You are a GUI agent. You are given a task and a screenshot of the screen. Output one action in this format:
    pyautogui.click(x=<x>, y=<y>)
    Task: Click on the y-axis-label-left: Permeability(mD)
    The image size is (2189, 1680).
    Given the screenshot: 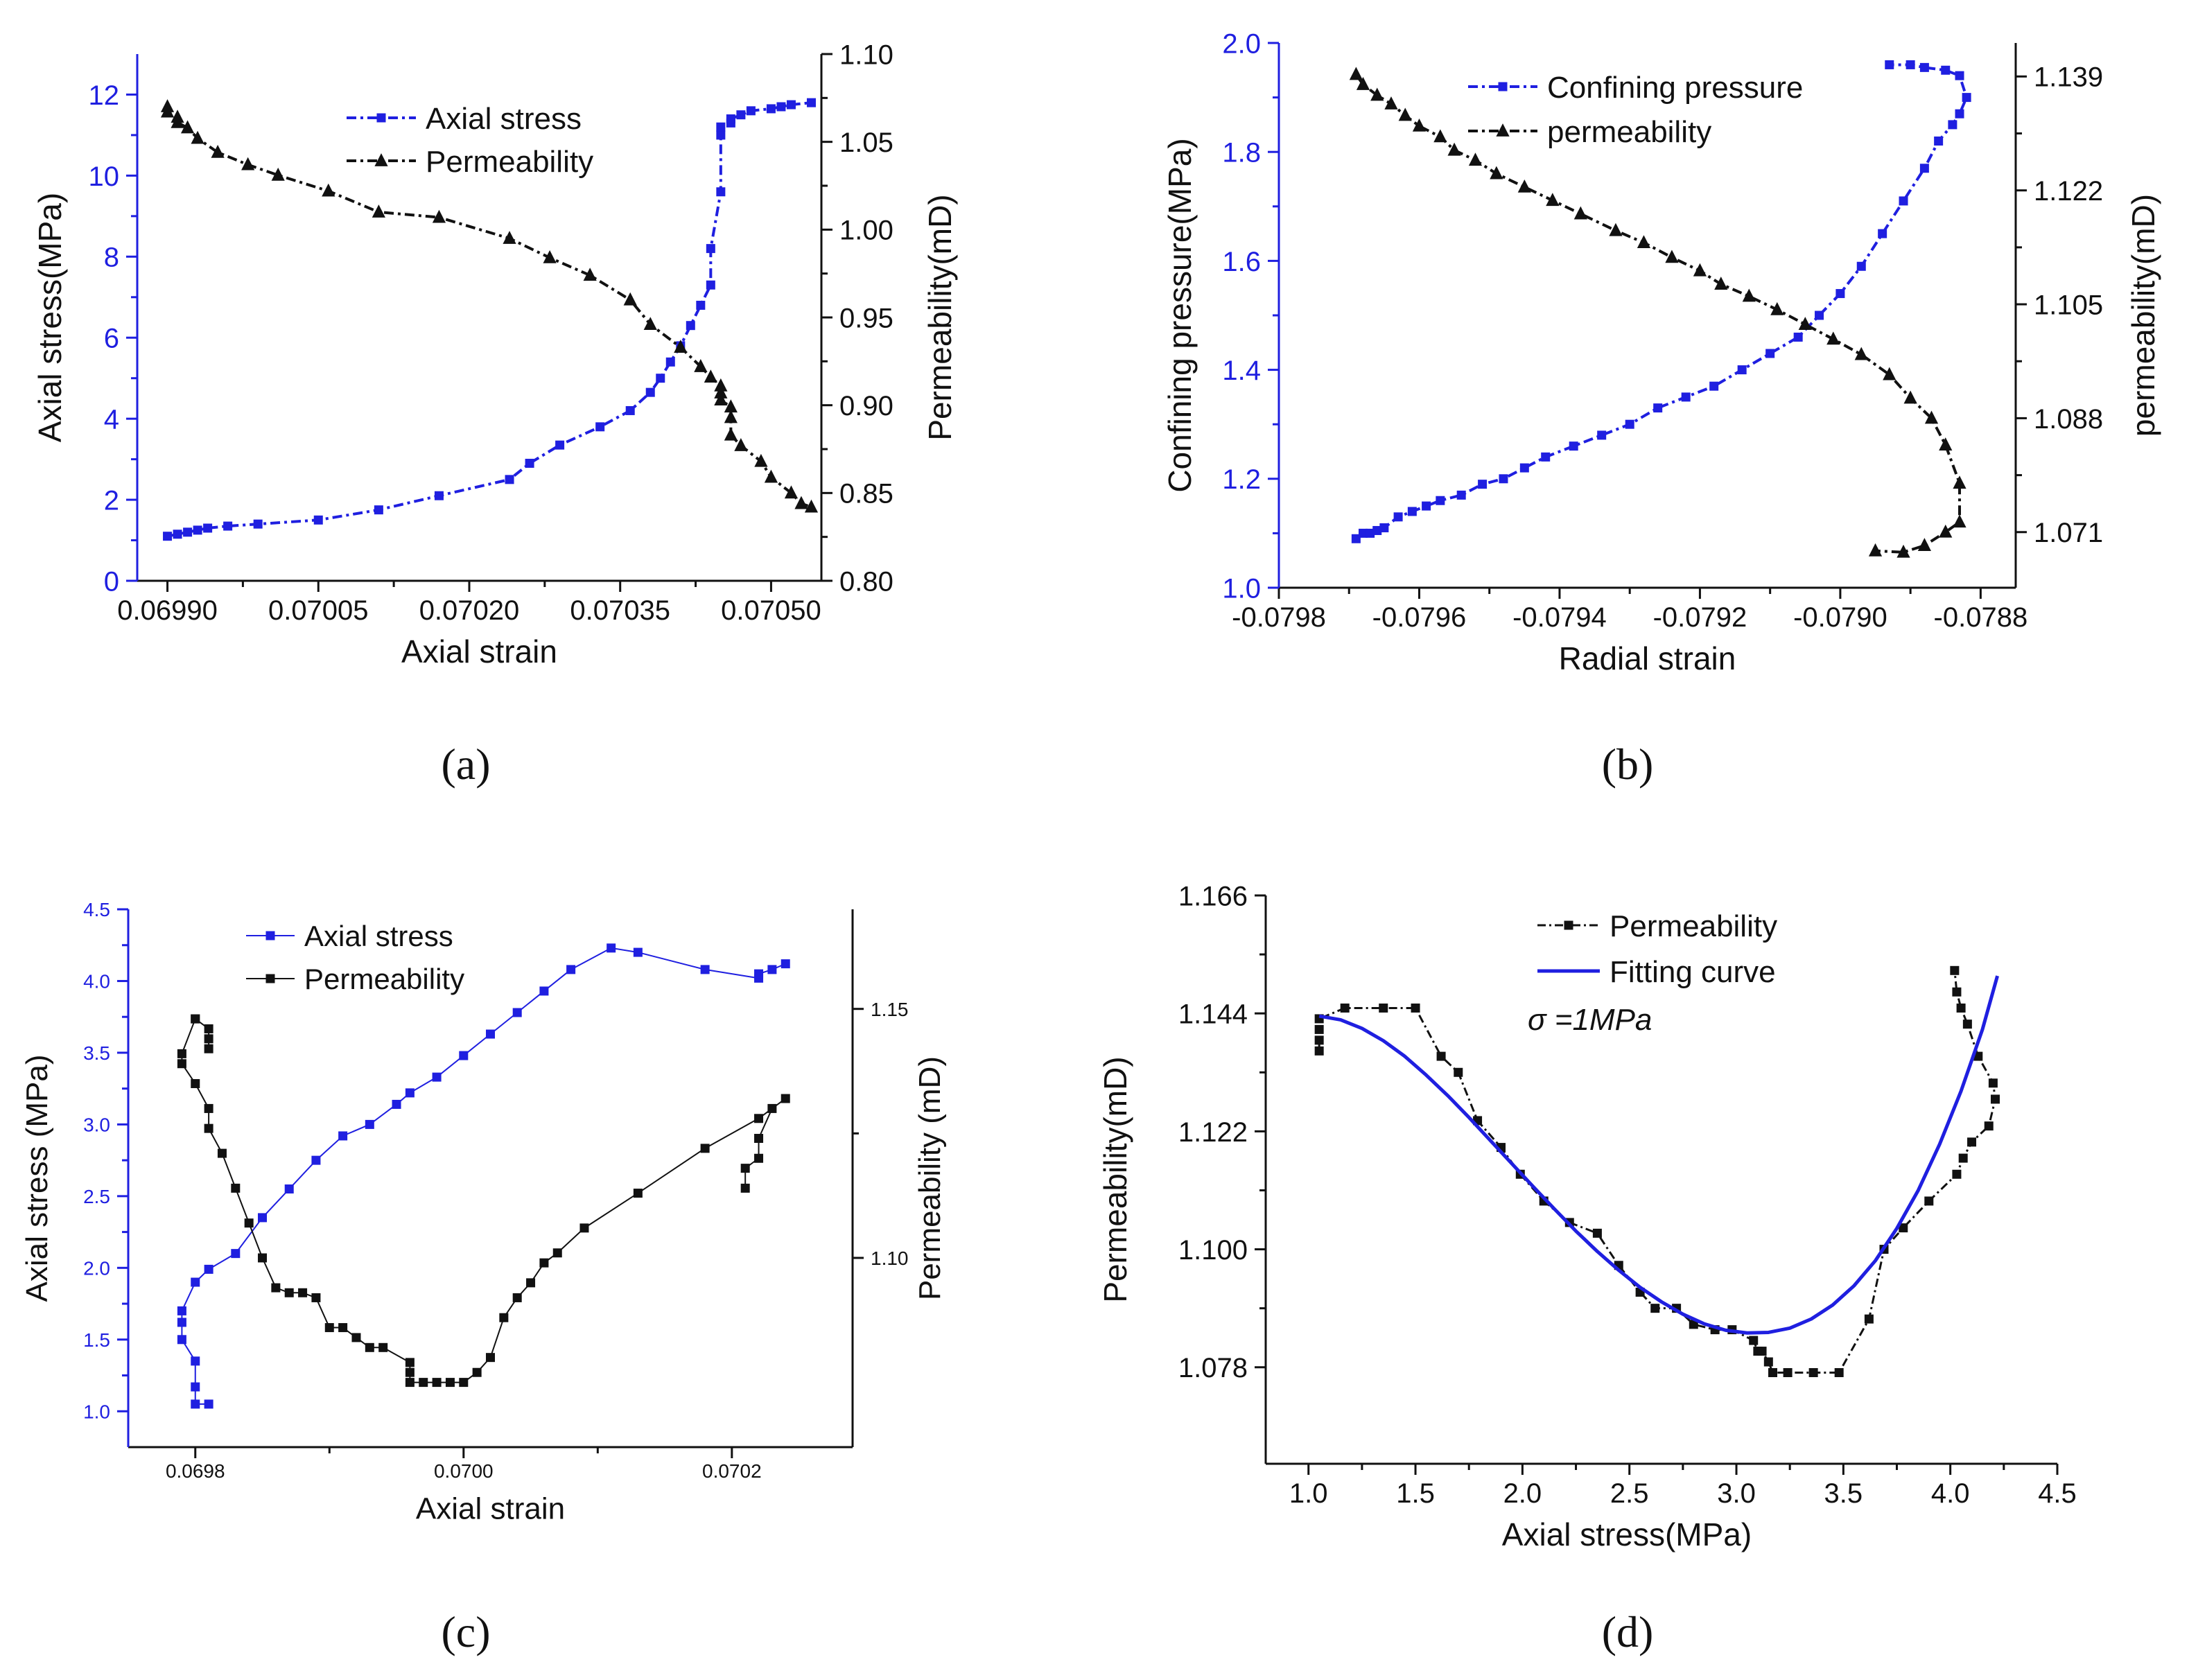 What is the action you would take?
    pyautogui.click(x=1115, y=1179)
    